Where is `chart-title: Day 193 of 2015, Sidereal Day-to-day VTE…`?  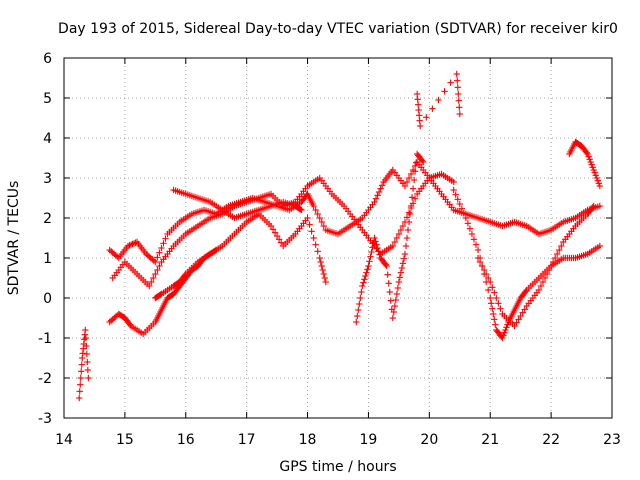 chart-title: Day 193 of 2015, Sidereal Day-to-day VTE… is located at coordinates (338, 29).